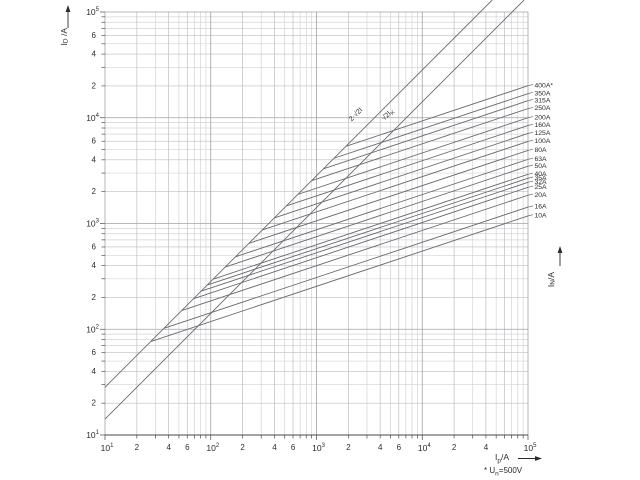 This screenshot has height=480, width=640. Describe the element at coordinates (530, 186) in the screenshot. I see `curve-leader-25A` at that location.